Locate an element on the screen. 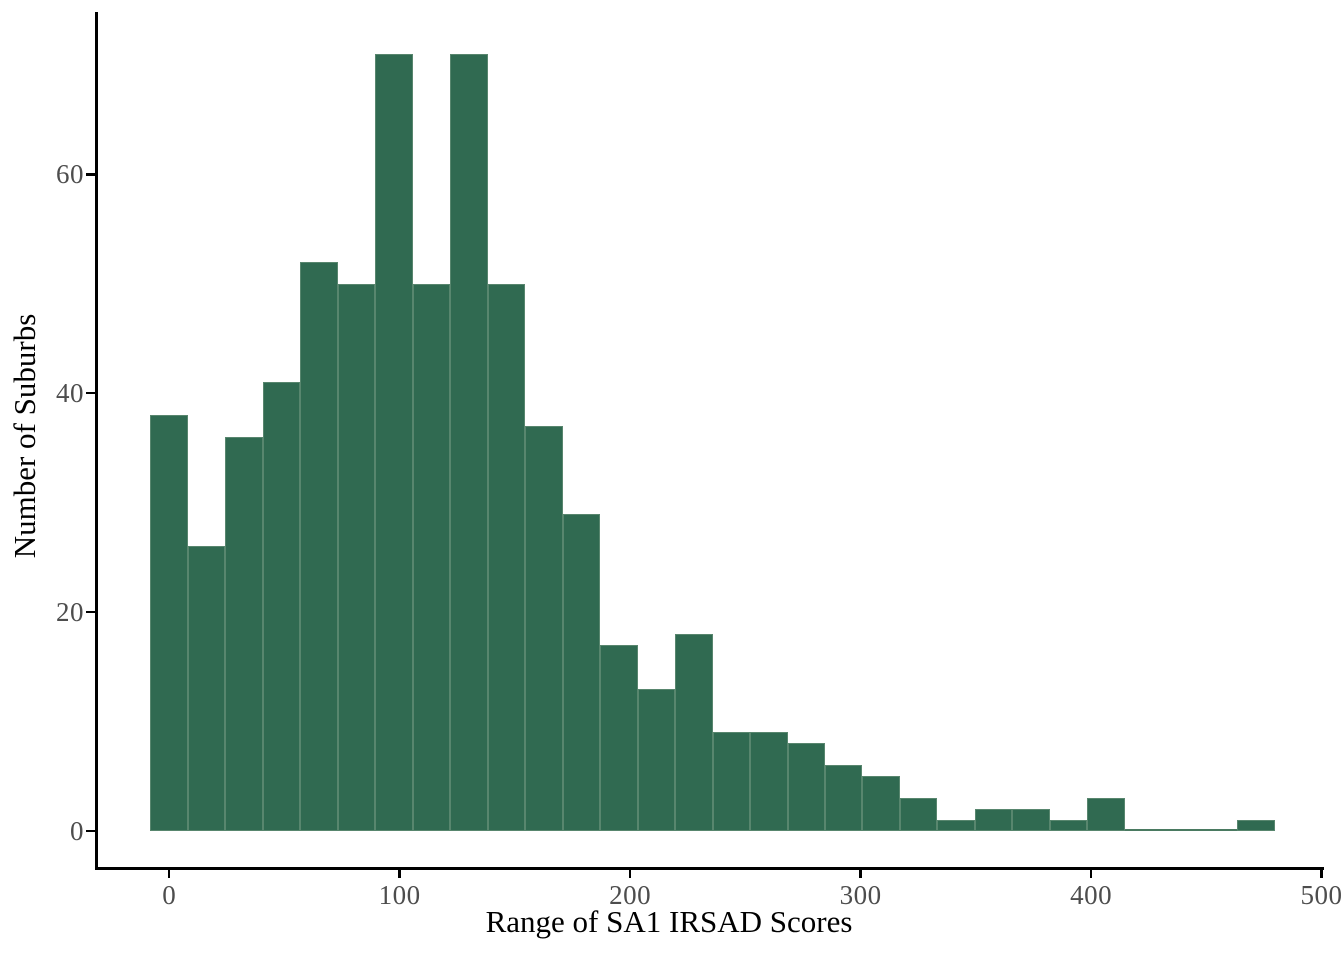 The image size is (1344, 960). y-axis-tick-label: 40 is located at coordinates (70, 393).